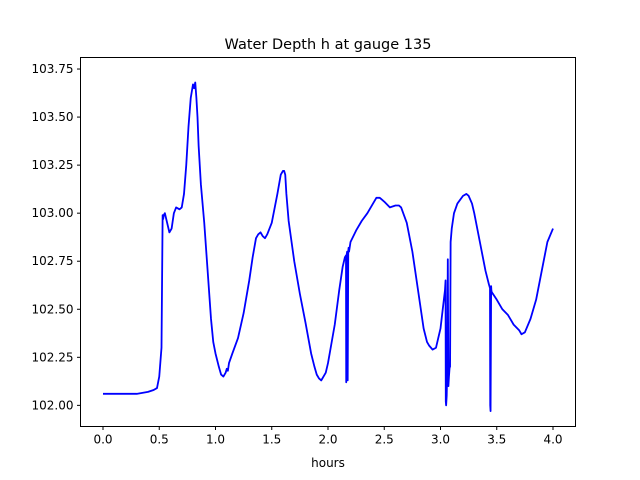  What do you see at coordinates (215, 440) in the screenshot?
I see `x-tick-label: 1.0` at bounding box center [215, 440].